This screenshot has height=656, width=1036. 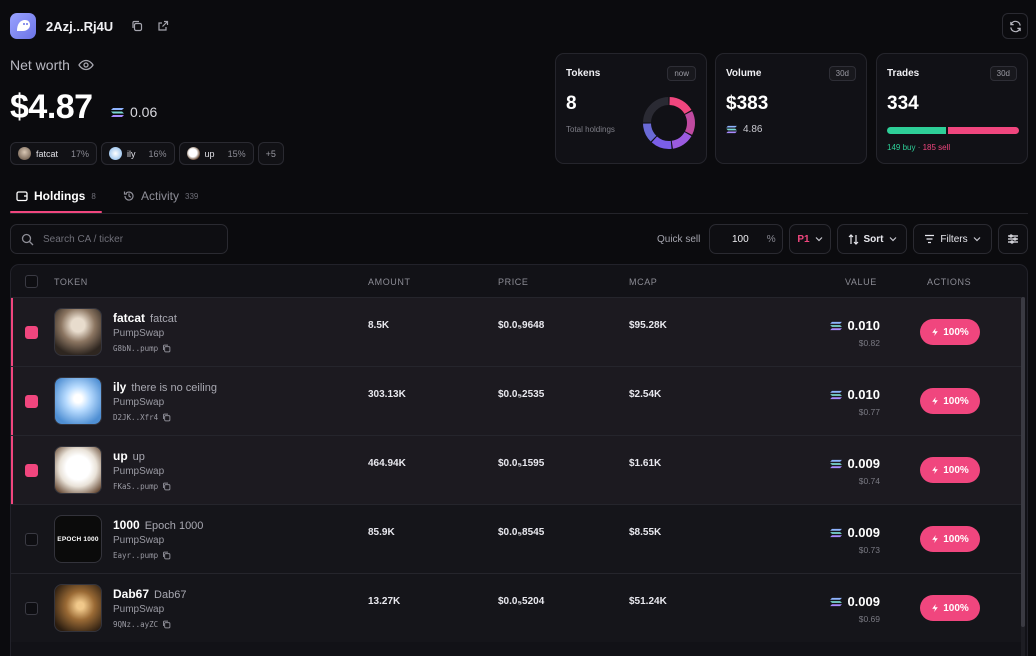 I want to click on token-symbol: ily, so click(x=120, y=387).